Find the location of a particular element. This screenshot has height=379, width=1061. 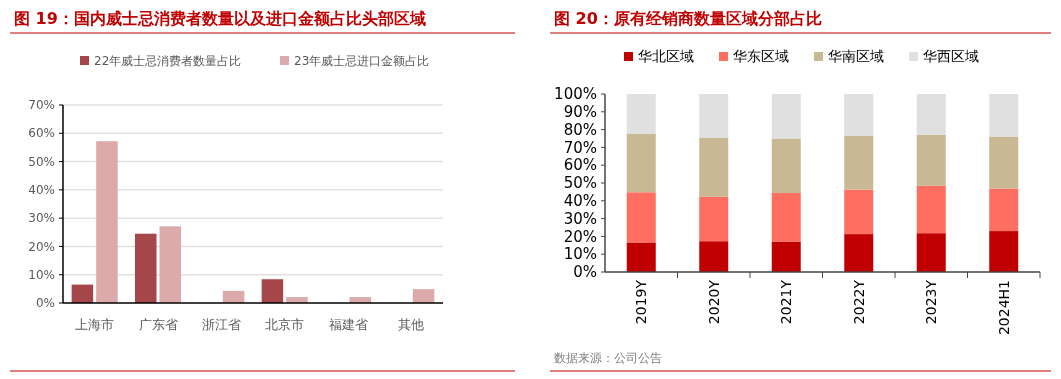

legend-label: 23年威士忌进口金额占比 is located at coordinates (362, 61).